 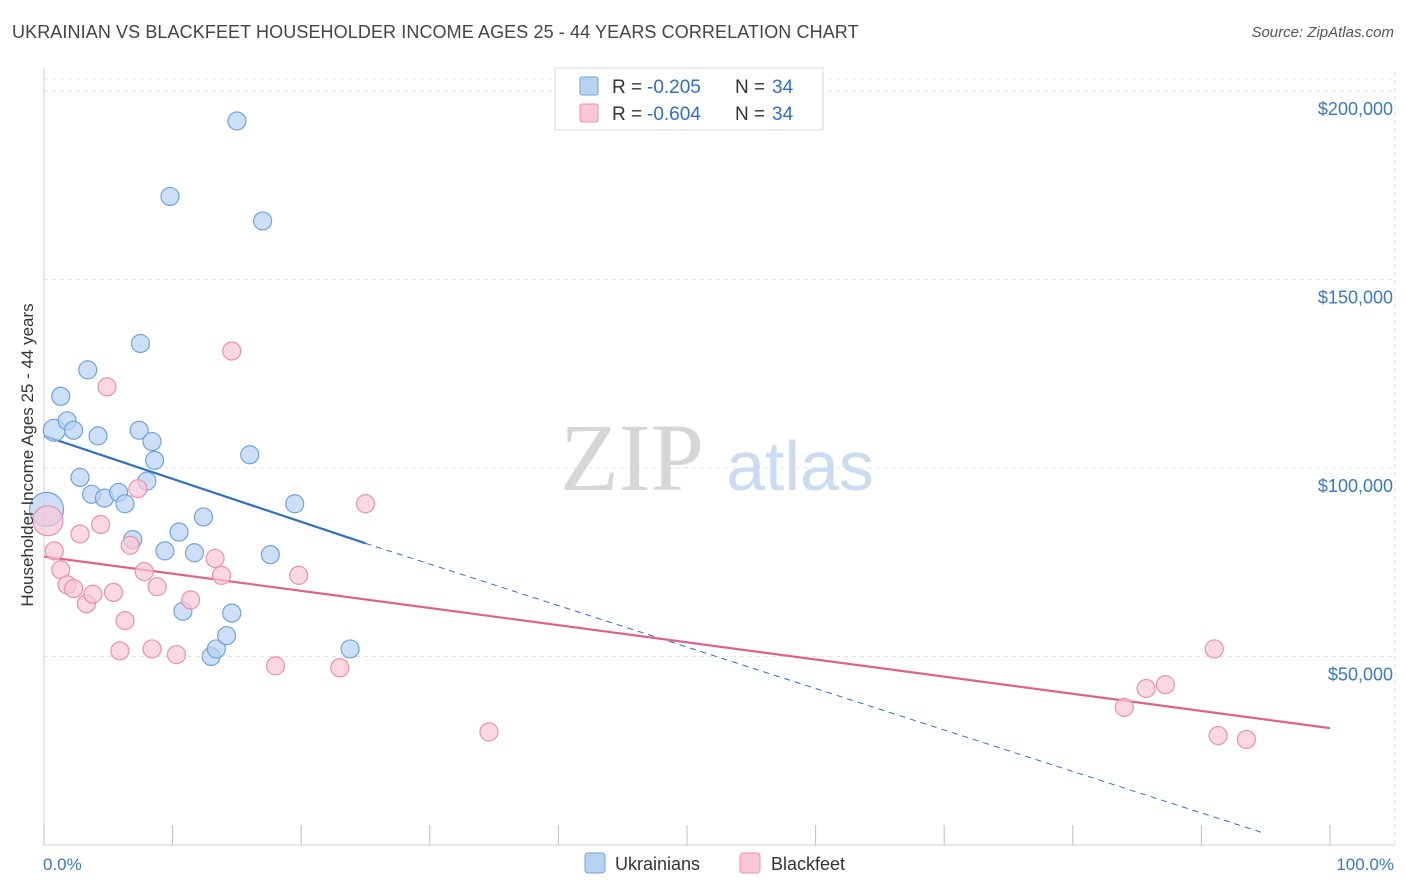 What do you see at coordinates (589, 113) in the screenshot?
I see `legend-swatch-blackfeet` at bounding box center [589, 113].